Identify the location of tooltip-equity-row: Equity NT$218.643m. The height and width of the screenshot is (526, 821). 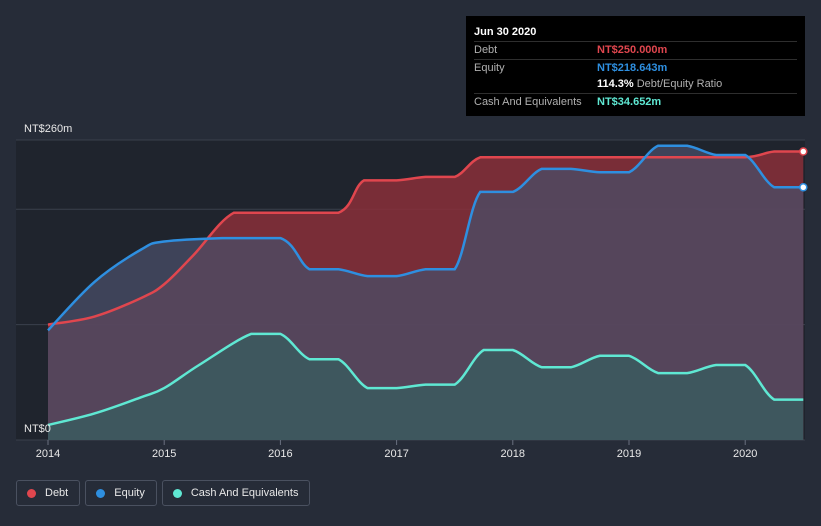
(635, 67).